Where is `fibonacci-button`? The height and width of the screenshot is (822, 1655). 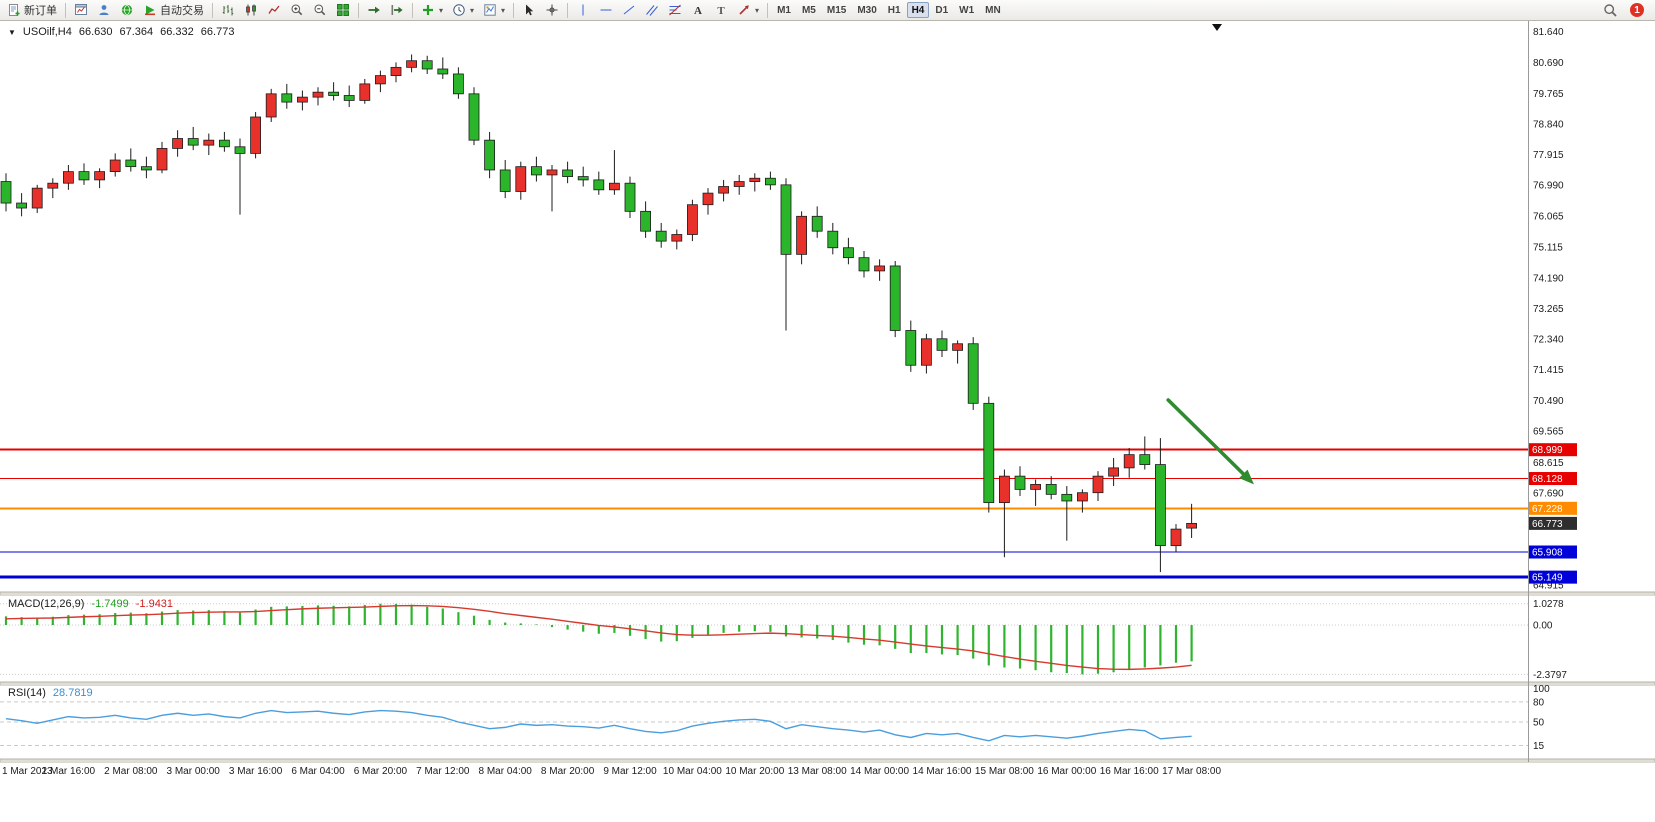
fibonacci-button is located at coordinates (675, 10).